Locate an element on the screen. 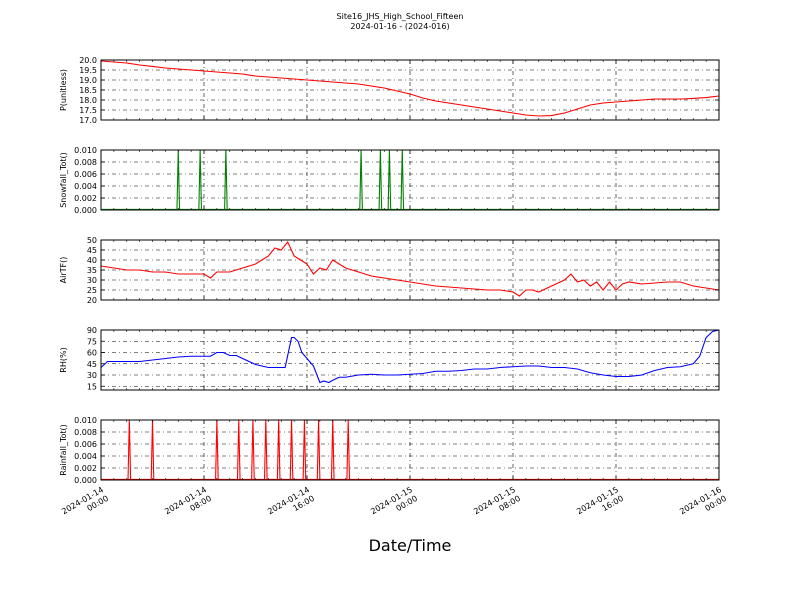 This screenshot has width=800, height=605. y-tick-label: 40 is located at coordinates (92, 260).